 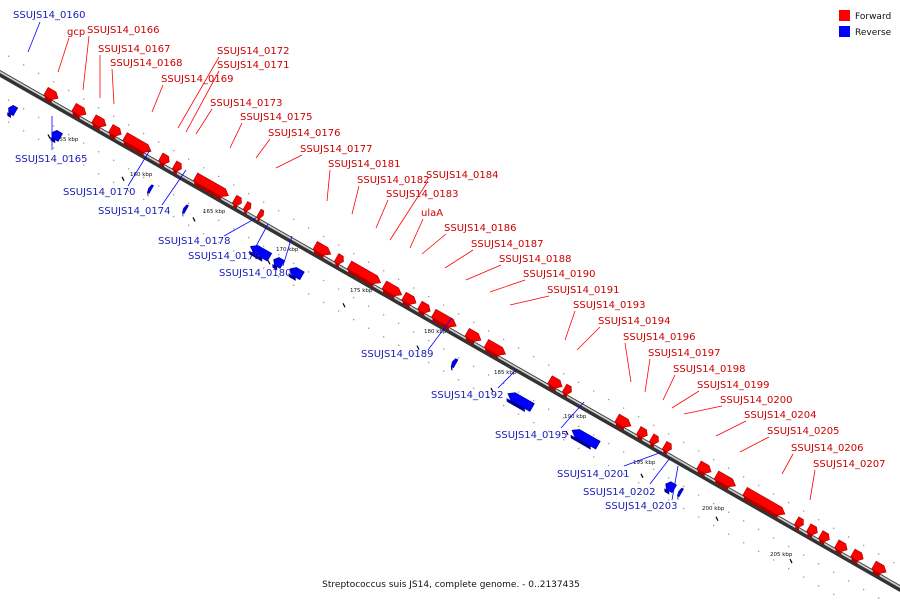 What do you see at coordinates (756, 400) in the screenshot?
I see `gene-label-ssujs14-0200: SSUJS14_0200` at bounding box center [756, 400].